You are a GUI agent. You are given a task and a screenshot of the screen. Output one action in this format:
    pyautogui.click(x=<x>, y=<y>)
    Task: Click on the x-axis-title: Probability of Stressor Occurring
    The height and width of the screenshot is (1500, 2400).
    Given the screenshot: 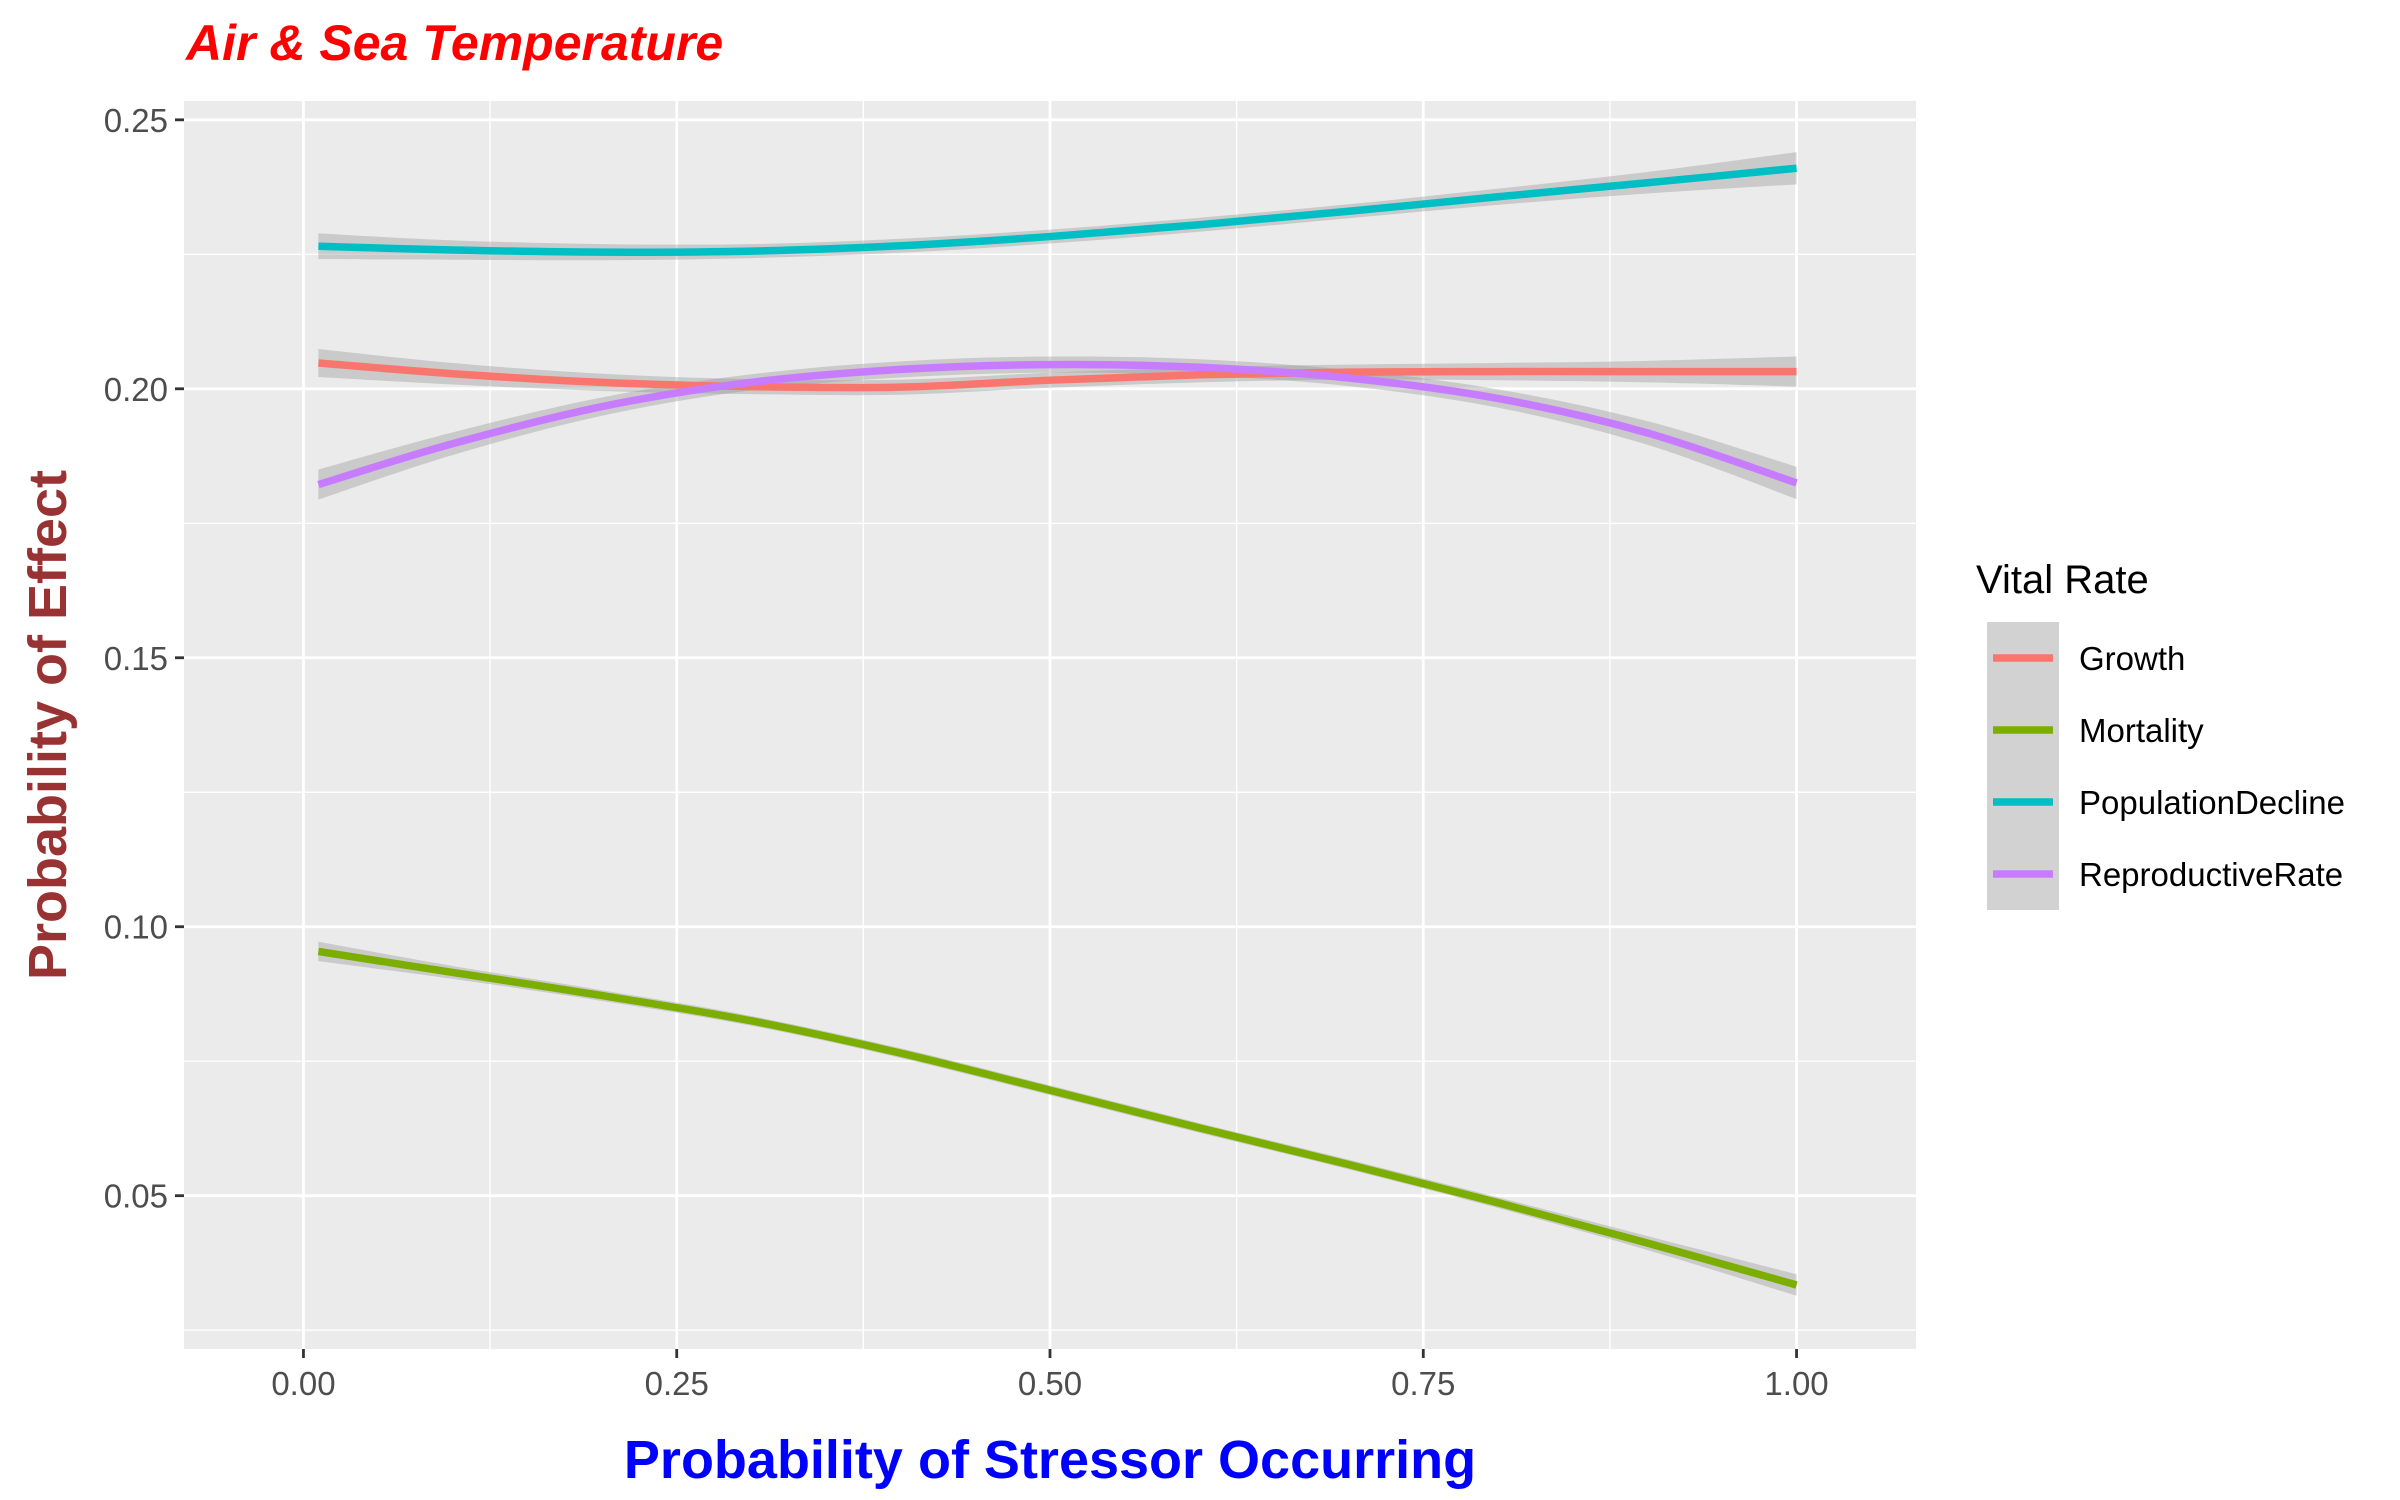 What is the action you would take?
    pyautogui.click(x=1050, y=1460)
    